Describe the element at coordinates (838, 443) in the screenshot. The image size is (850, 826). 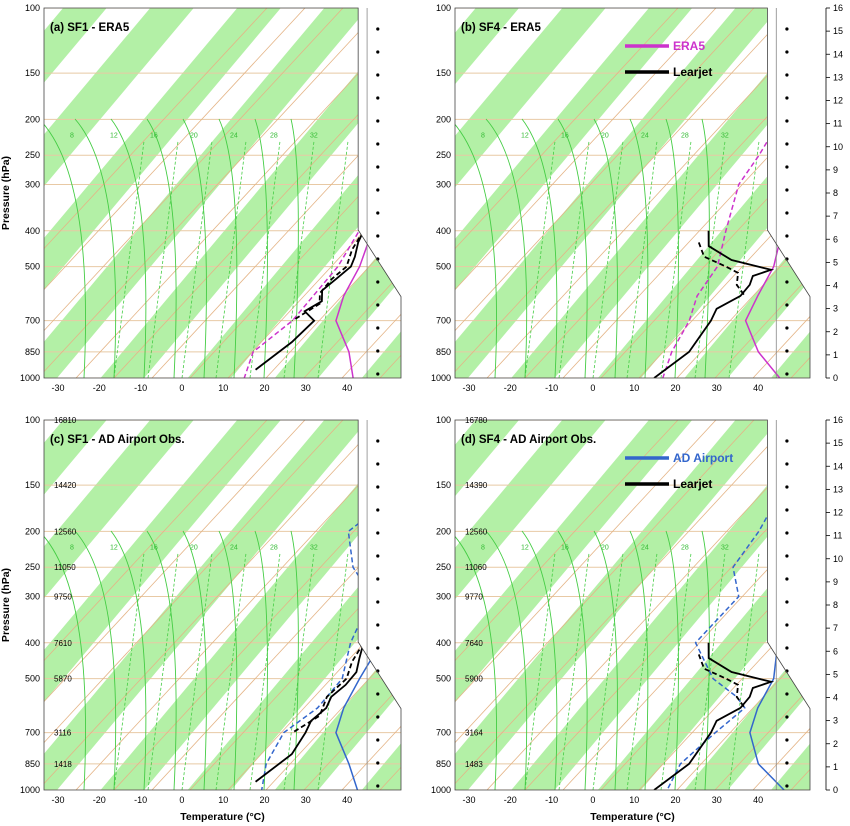
I see `height-tick-label: 15` at that location.